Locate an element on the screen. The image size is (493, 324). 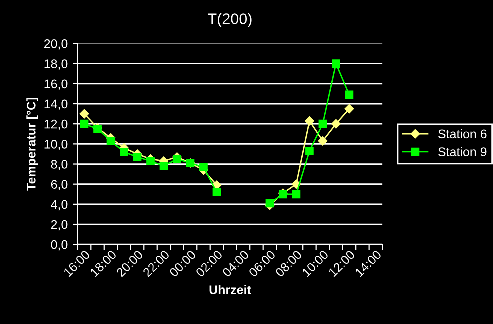
legend-label: Station 6 is located at coordinates (462, 134).